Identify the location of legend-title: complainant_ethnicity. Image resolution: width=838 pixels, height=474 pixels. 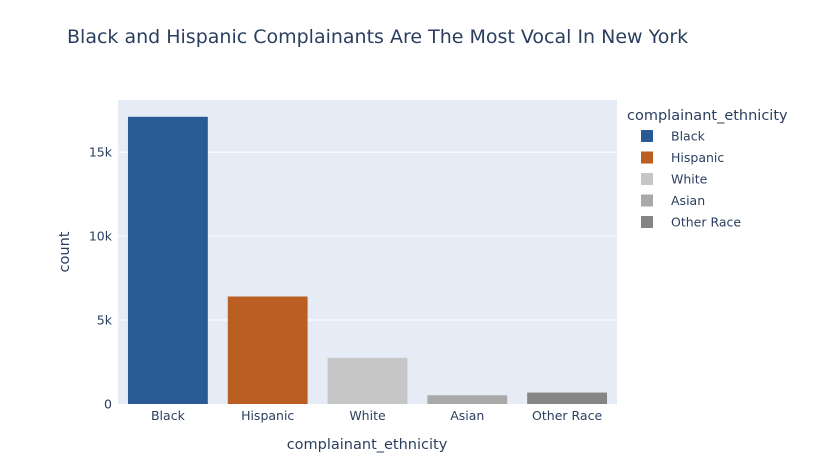
(707, 116).